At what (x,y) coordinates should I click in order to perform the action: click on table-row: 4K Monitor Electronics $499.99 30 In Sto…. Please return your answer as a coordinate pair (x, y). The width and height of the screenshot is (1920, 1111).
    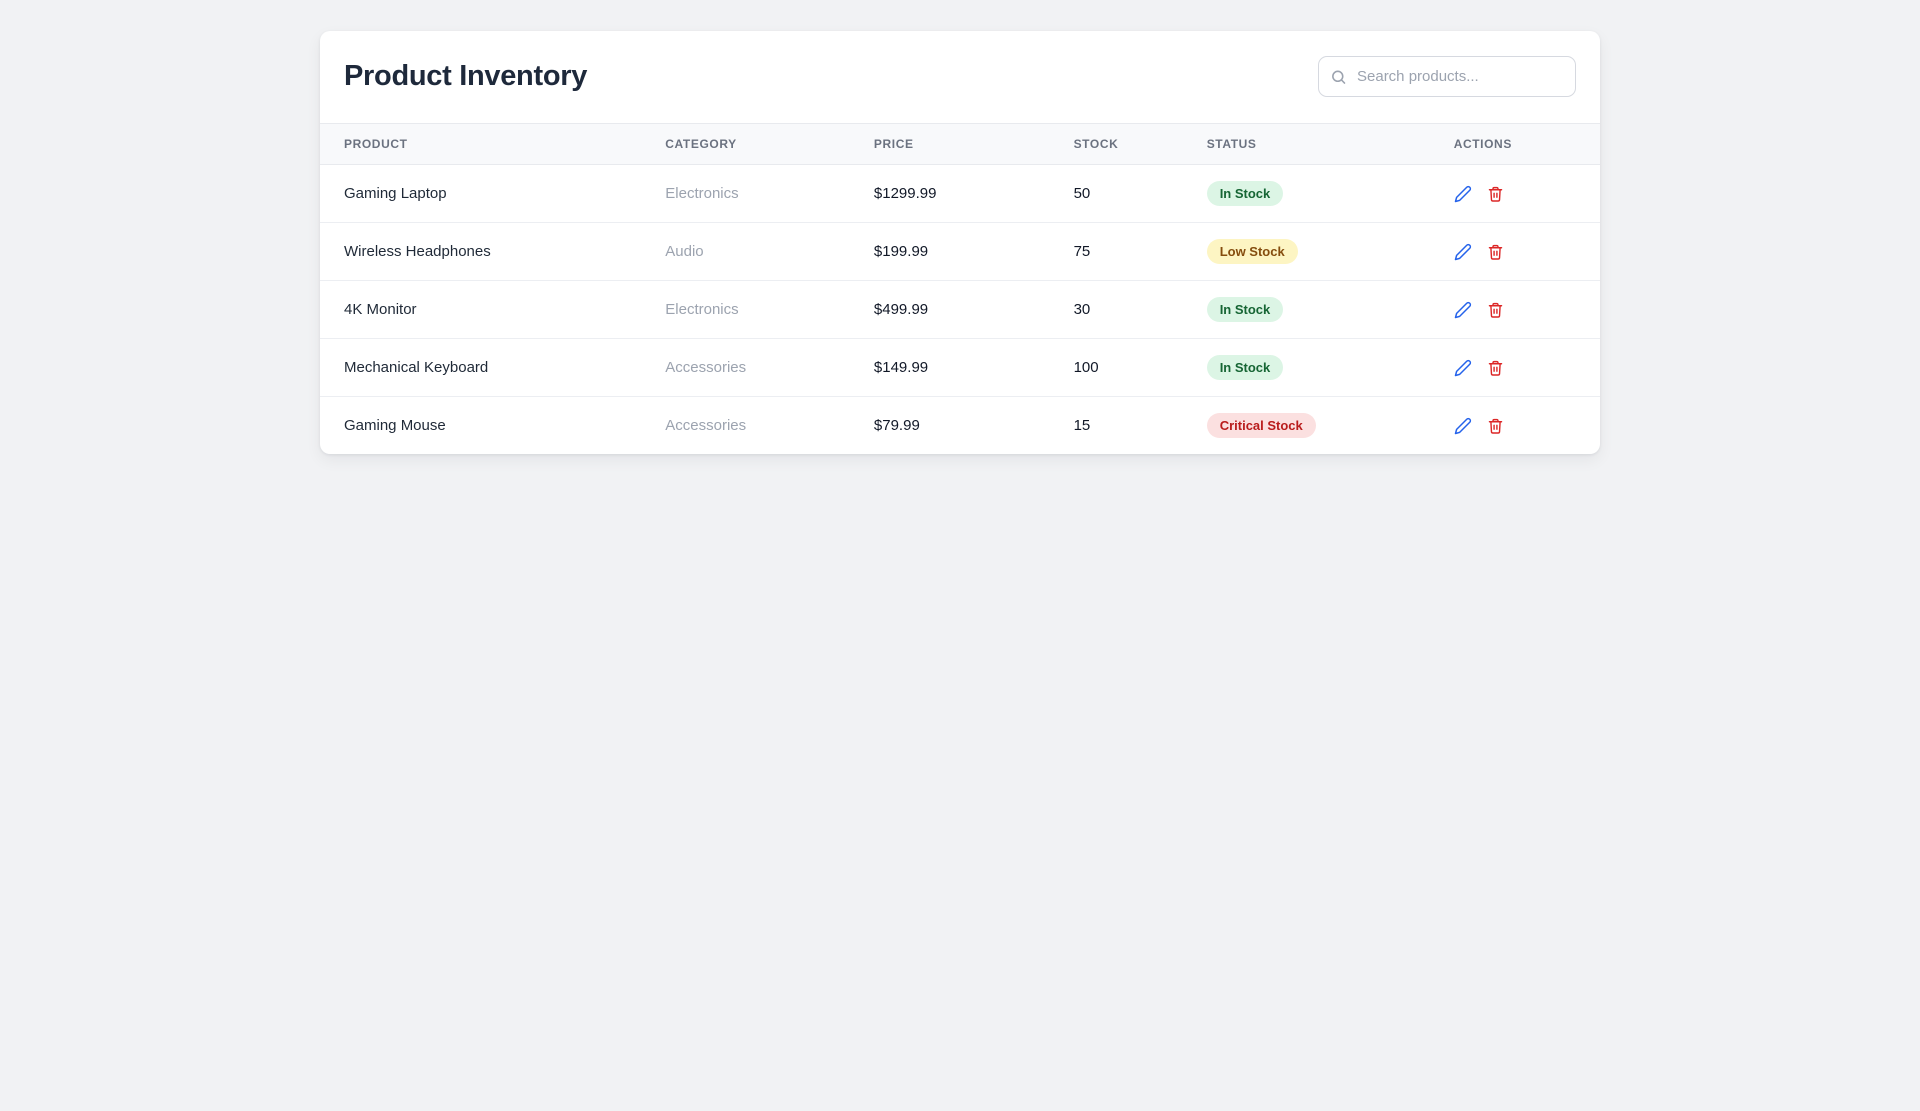
    Looking at the image, I should click on (960, 309).